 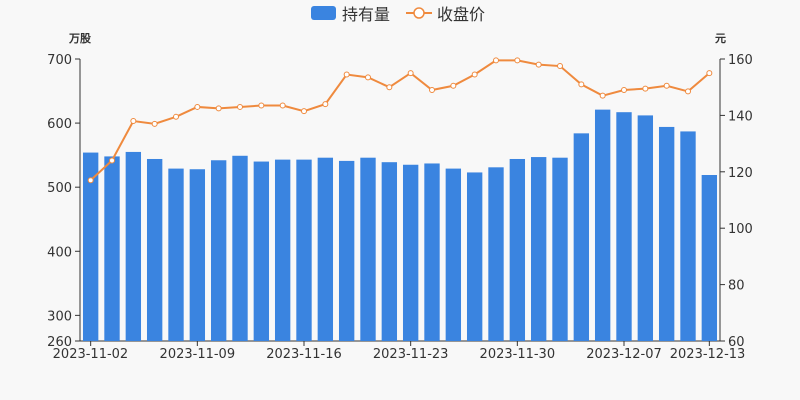 I want to click on x-tick-label: 2023-11-23, so click(x=411, y=354).